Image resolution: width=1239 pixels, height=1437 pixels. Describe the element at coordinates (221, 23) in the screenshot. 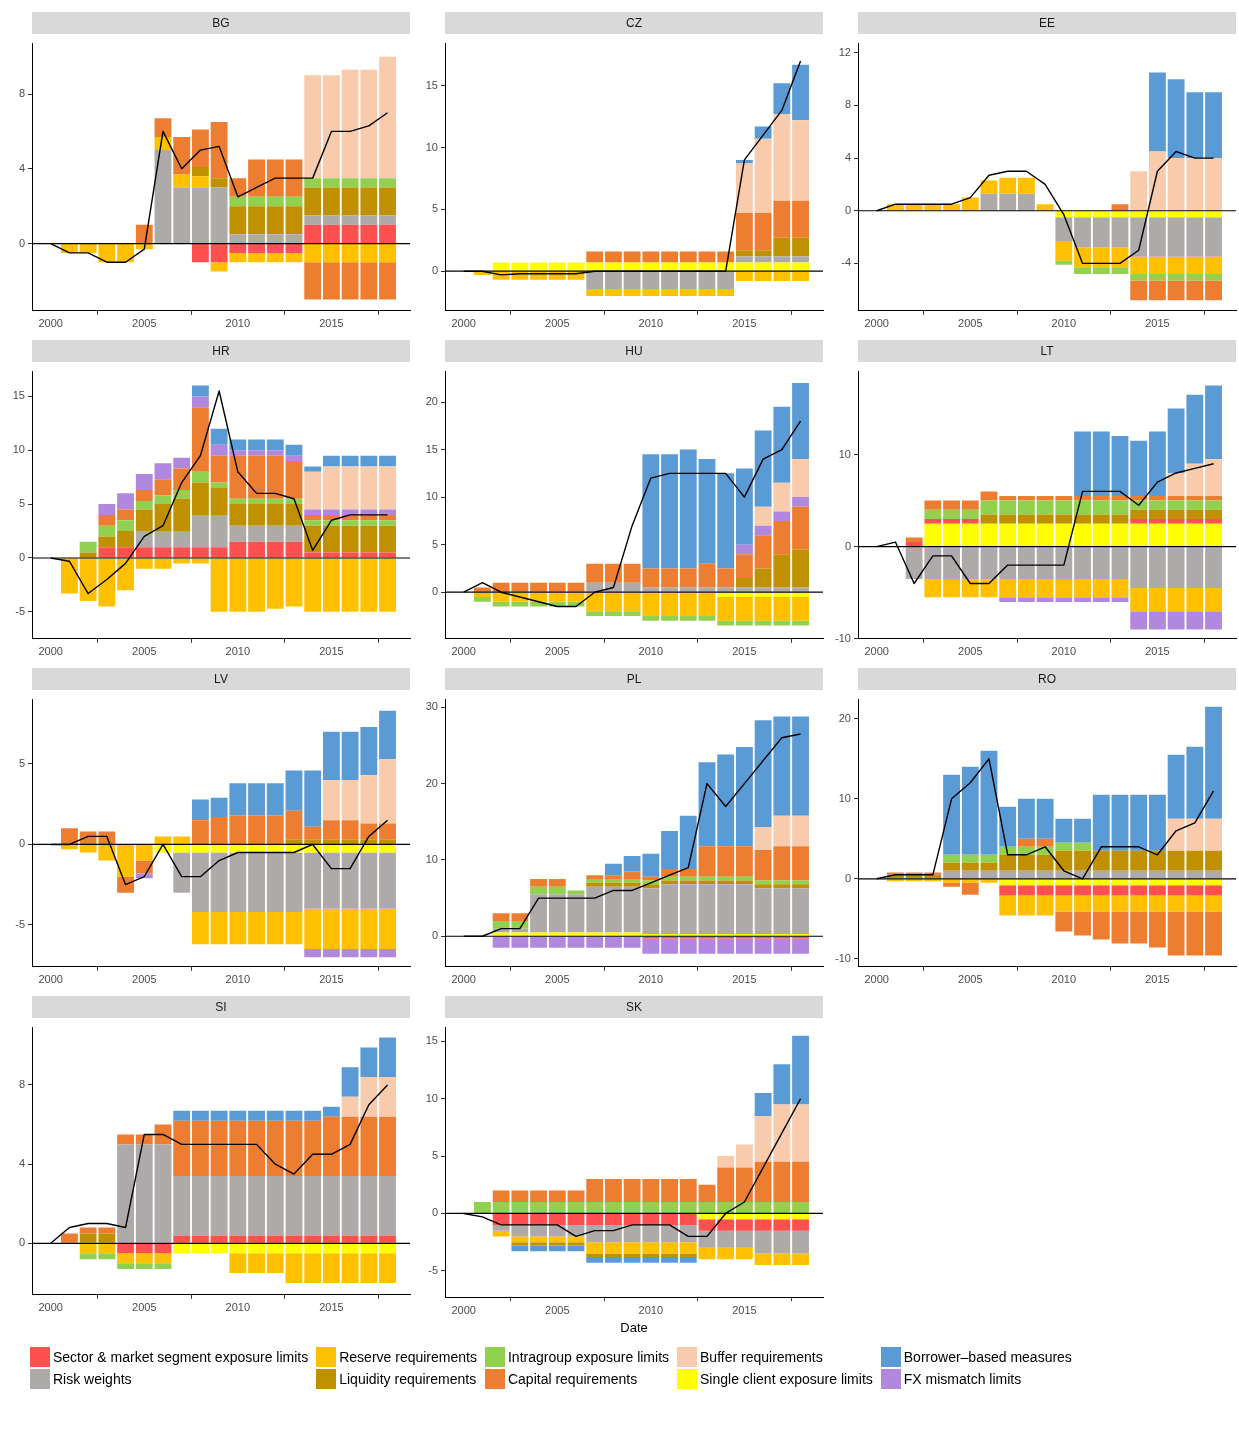

I see `chart-title: BG` at that location.